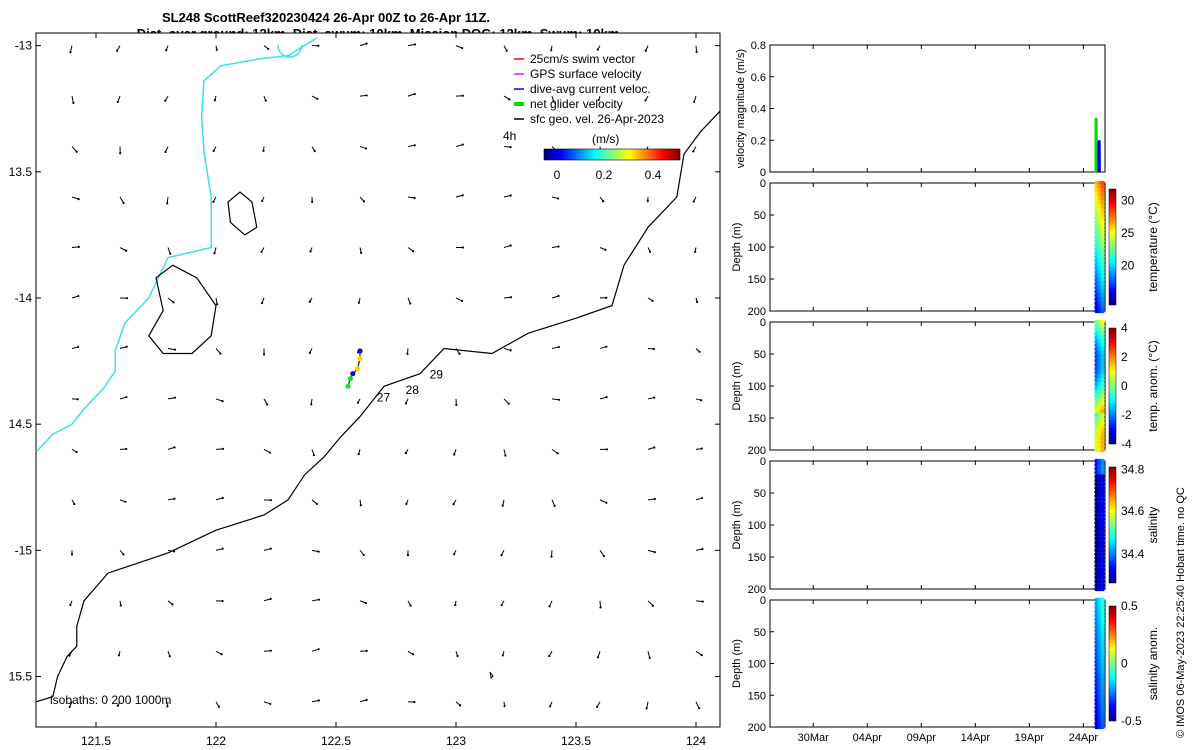 The width and height of the screenshot is (1200, 750). I want to click on island-contour, so click(242, 213).